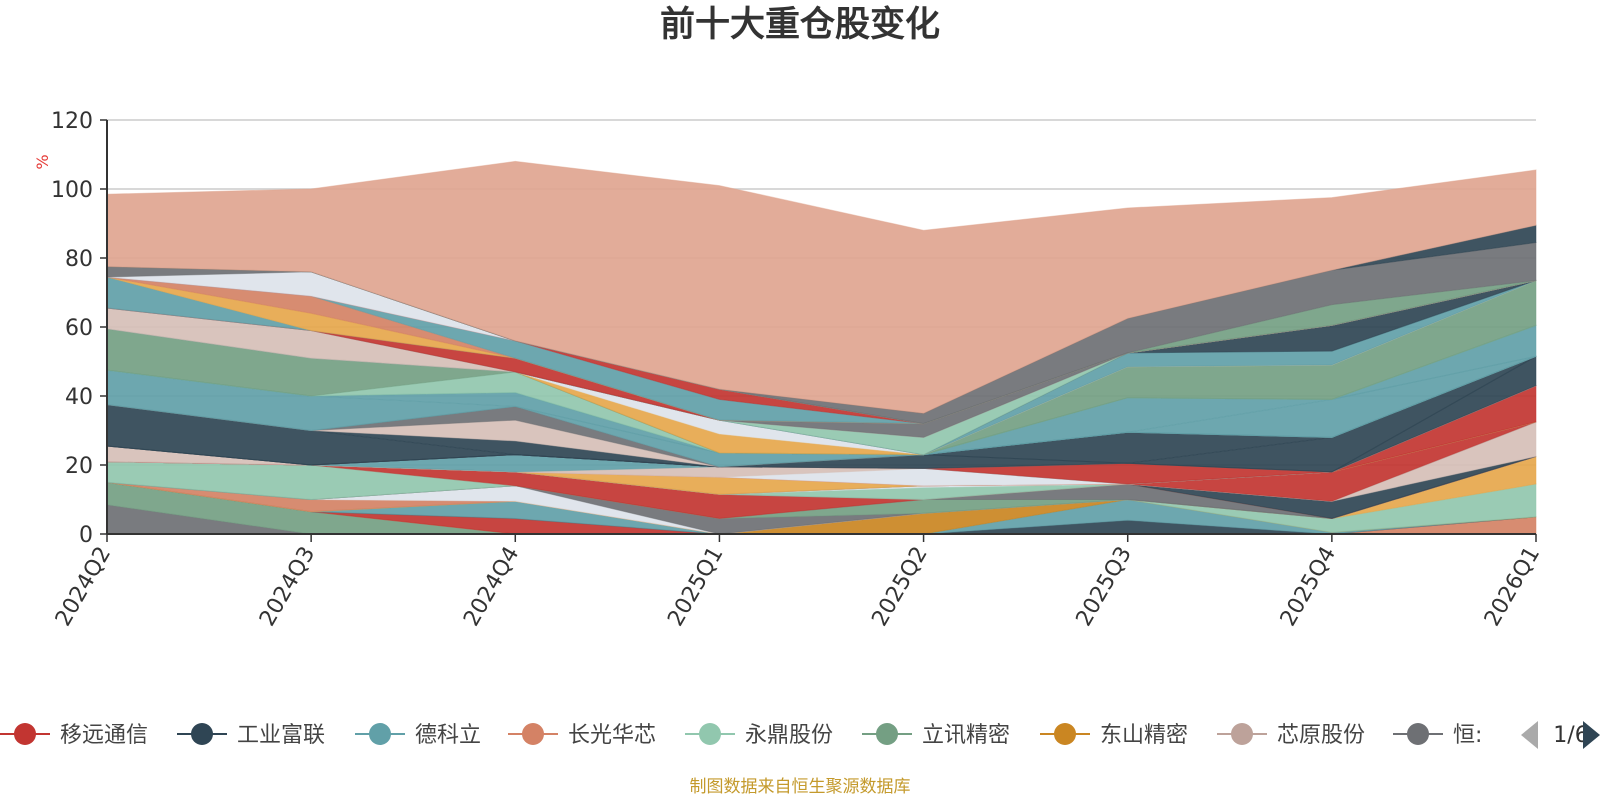  What do you see at coordinates (1308, 587) in the screenshot?
I see `x-tick-label: 2025Q4` at bounding box center [1308, 587].